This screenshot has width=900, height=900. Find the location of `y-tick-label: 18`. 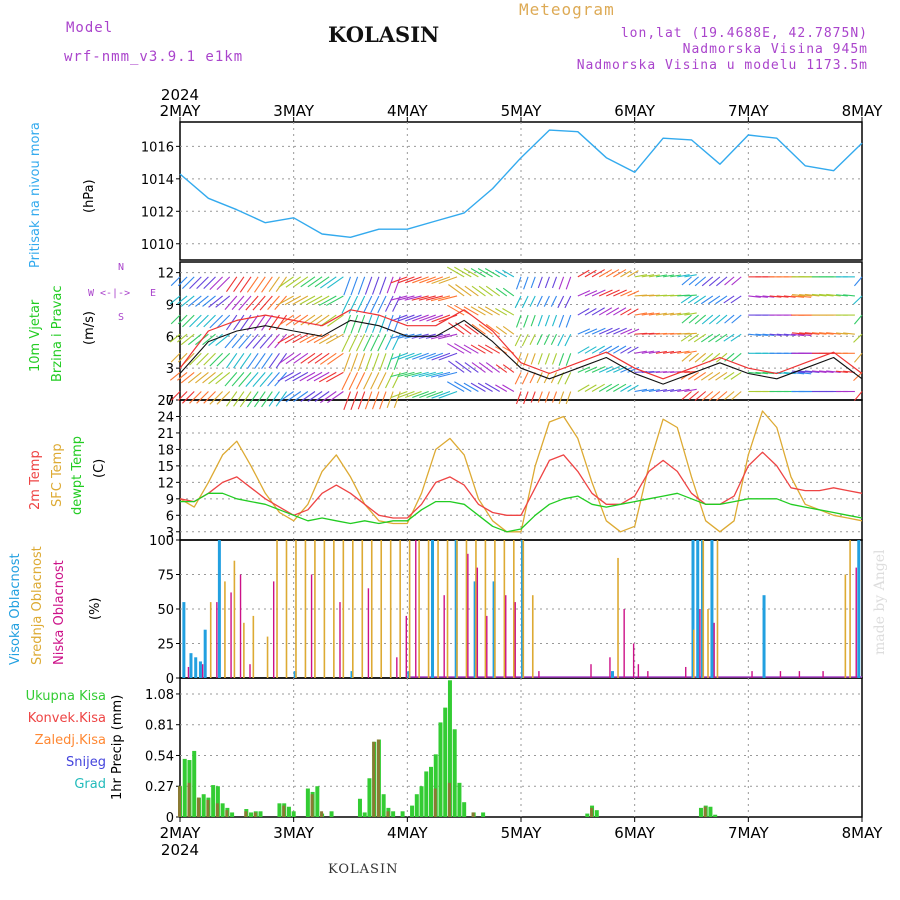

y-tick-label: 18 is located at coordinates (165, 450).